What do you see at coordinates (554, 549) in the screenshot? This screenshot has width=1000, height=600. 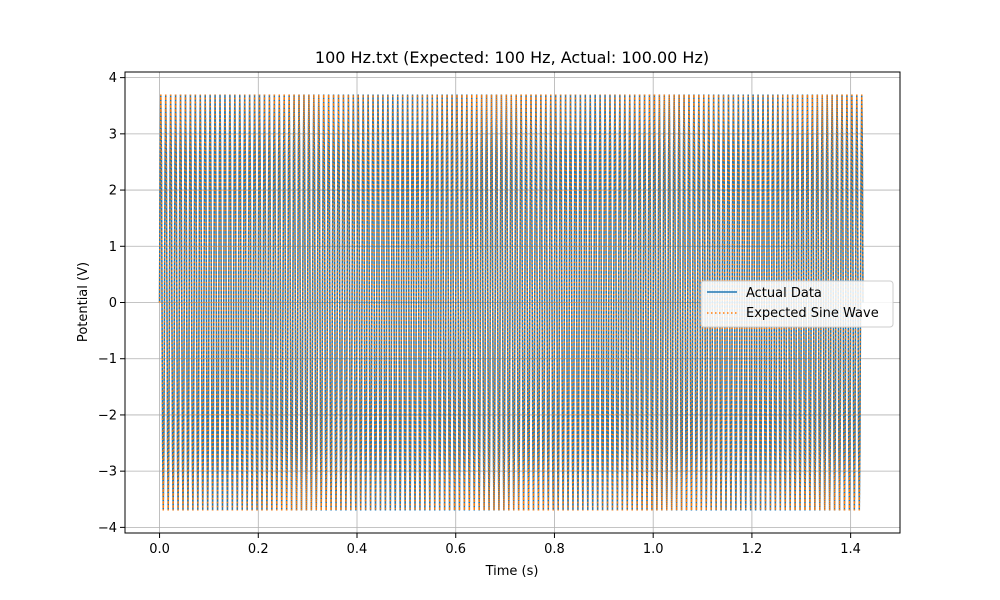 I see `x-tick-label: 0.8` at bounding box center [554, 549].